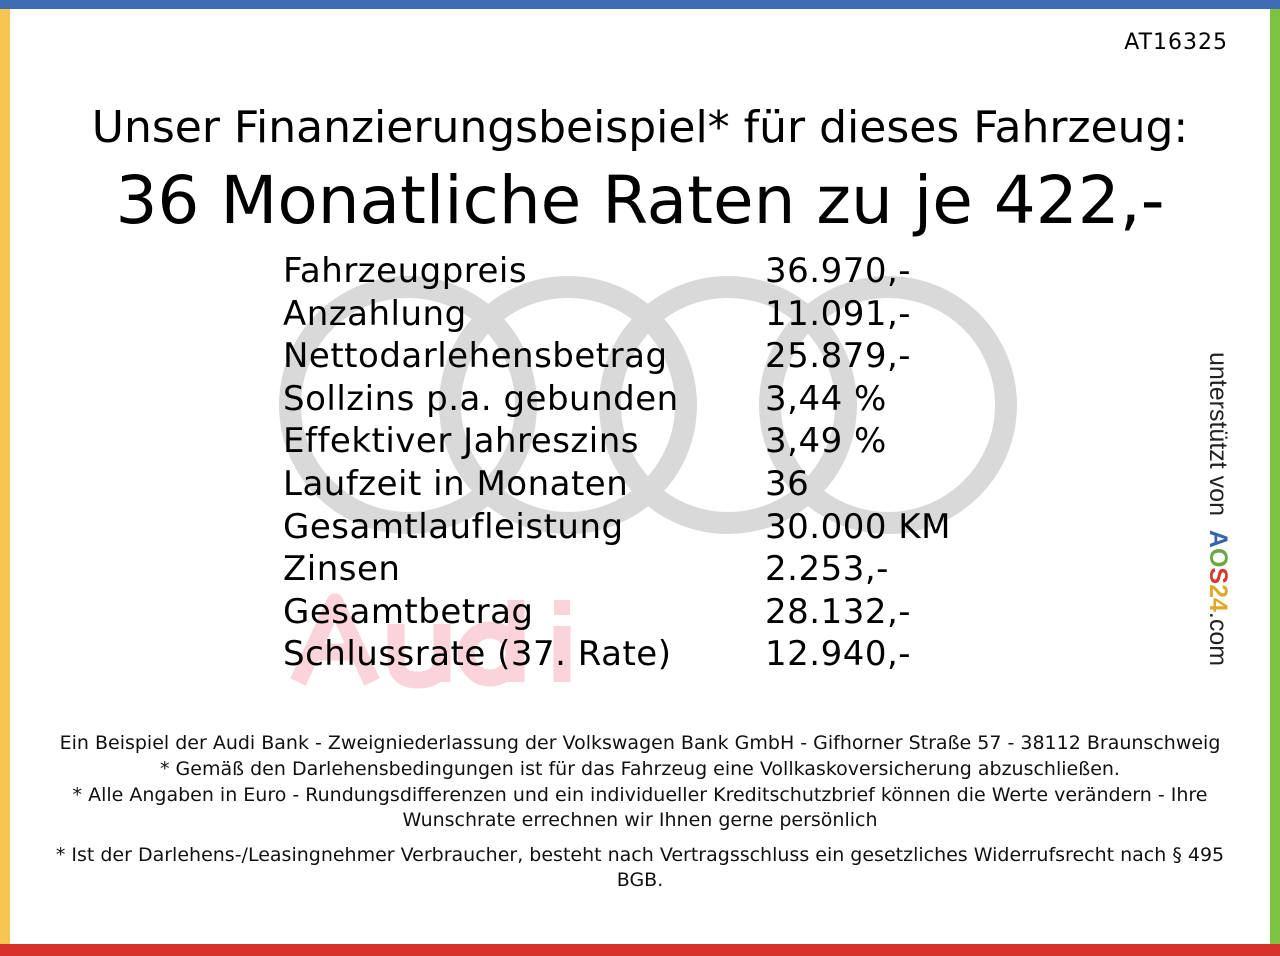 The width and height of the screenshot is (1280, 956). I want to click on row-label: Effektiver Jahreszins, so click(461, 441).